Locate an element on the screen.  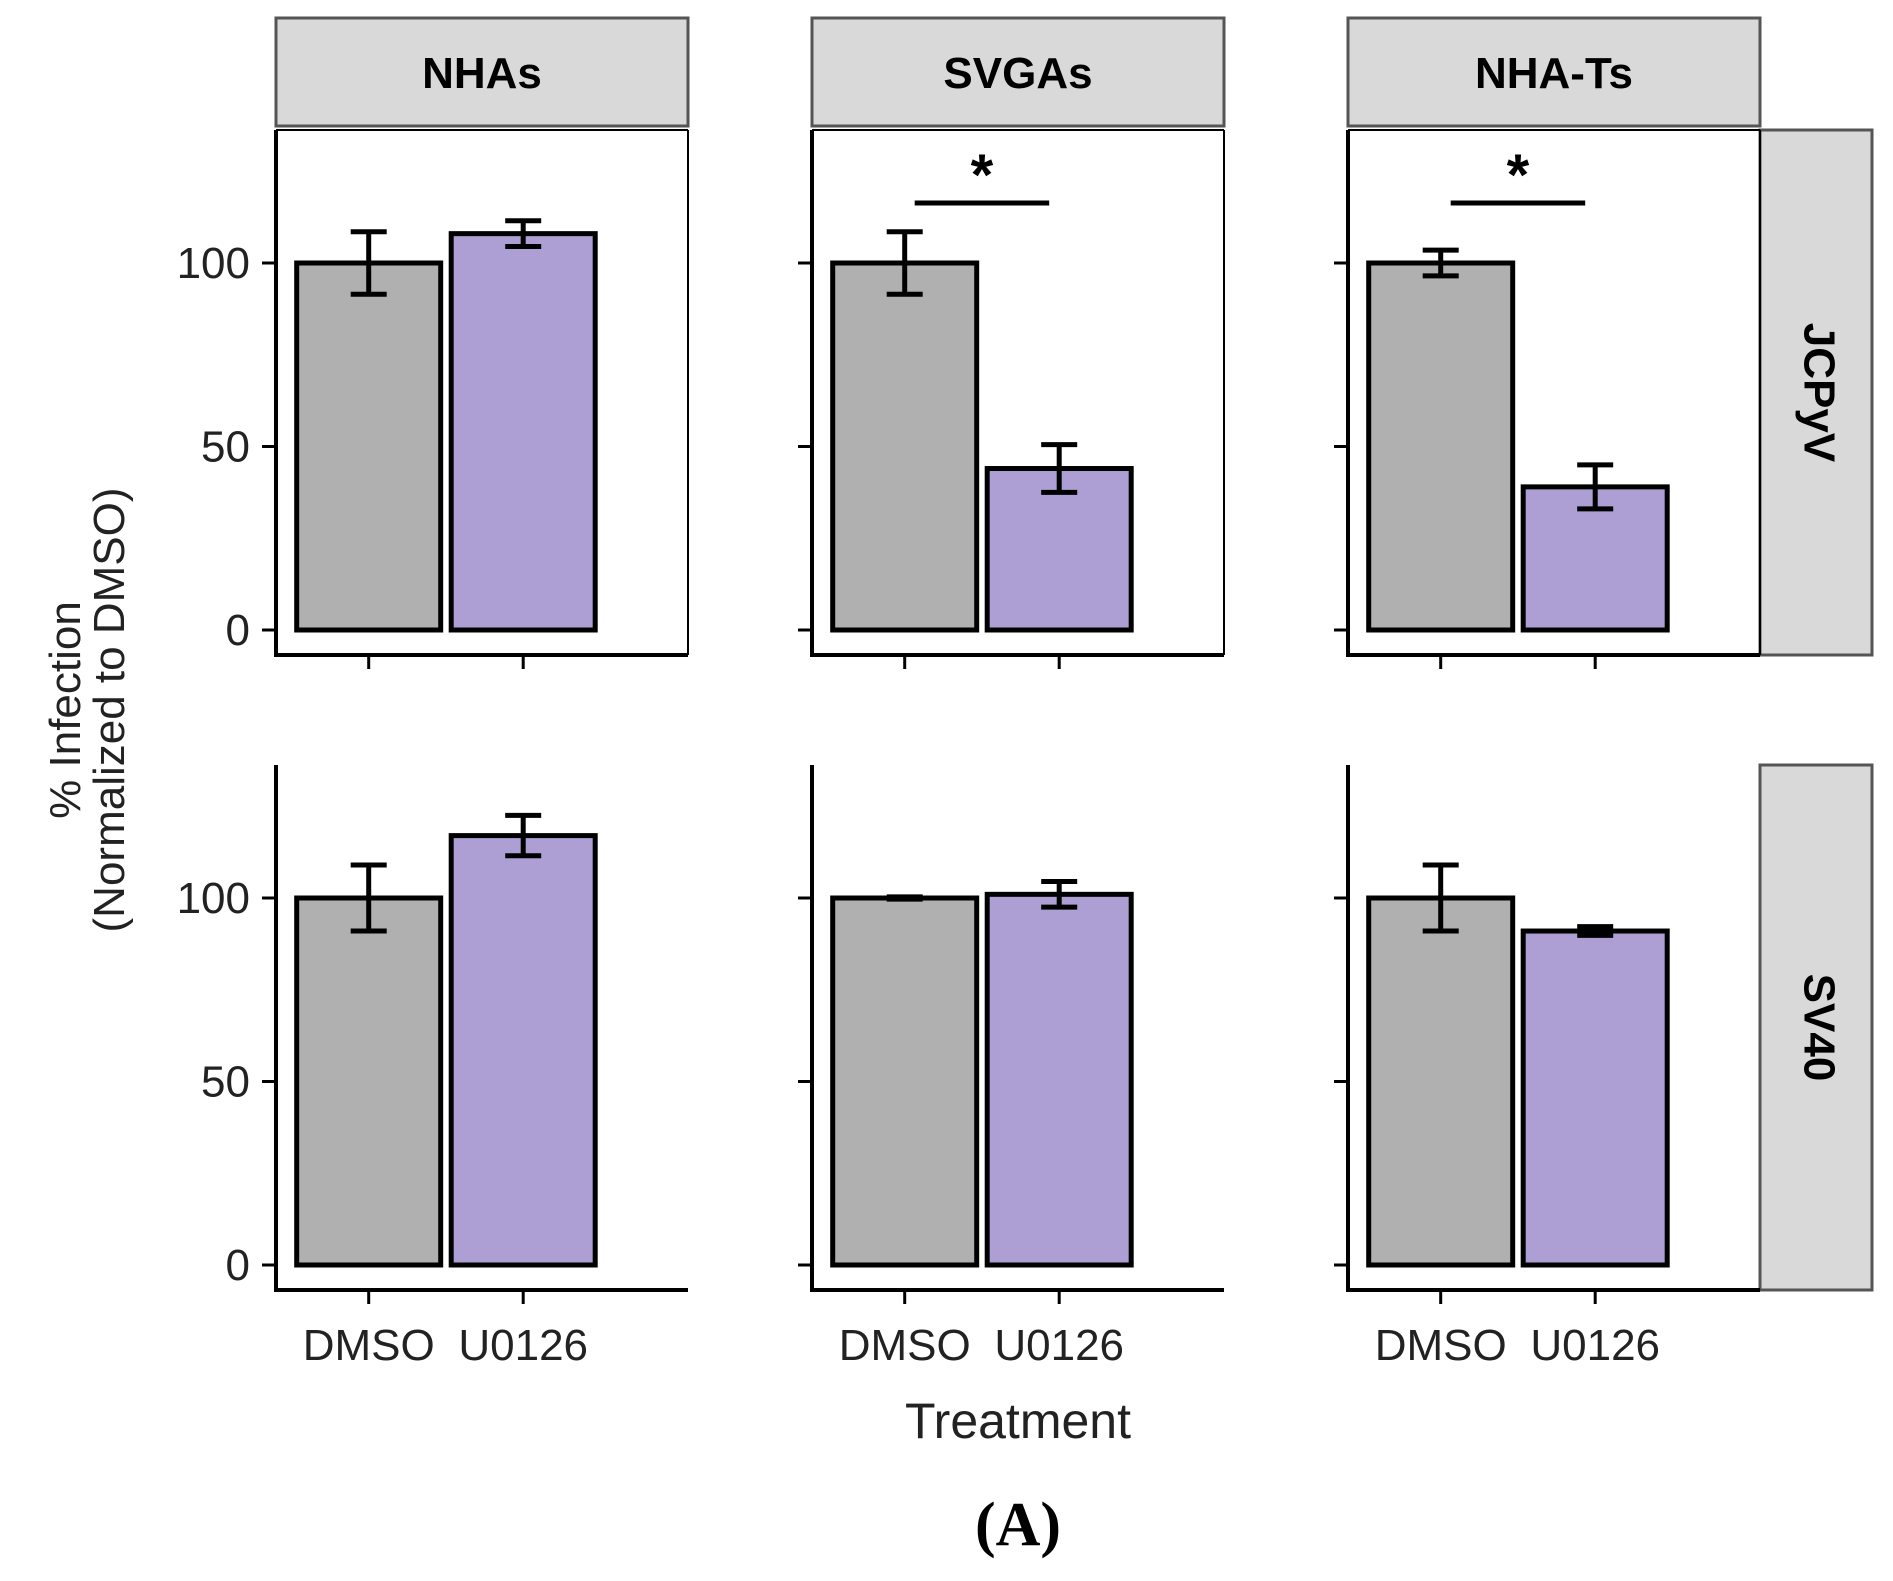
figure-label: (A) is located at coordinates (1018, 1525).